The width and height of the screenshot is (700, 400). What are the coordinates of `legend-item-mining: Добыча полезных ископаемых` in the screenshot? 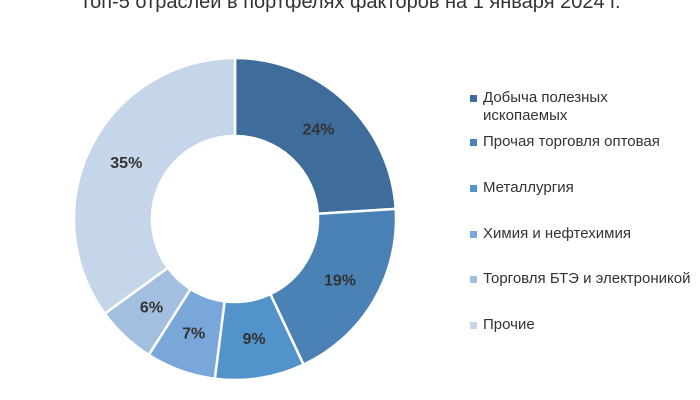 It's located at (582, 107).